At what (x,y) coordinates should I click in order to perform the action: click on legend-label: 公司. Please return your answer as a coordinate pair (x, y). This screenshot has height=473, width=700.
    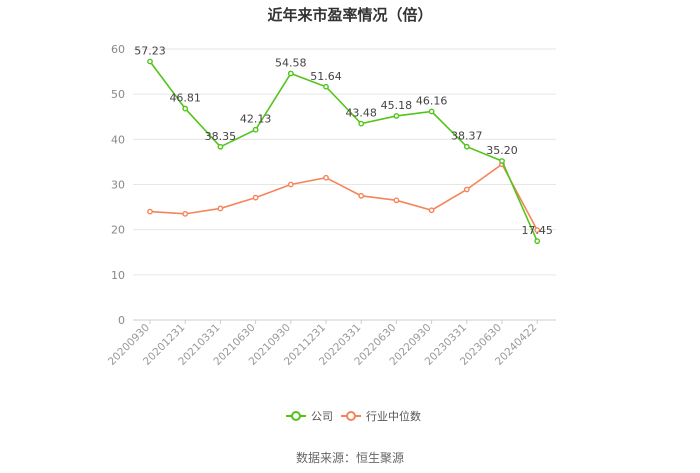
    Looking at the image, I should click on (322, 416).